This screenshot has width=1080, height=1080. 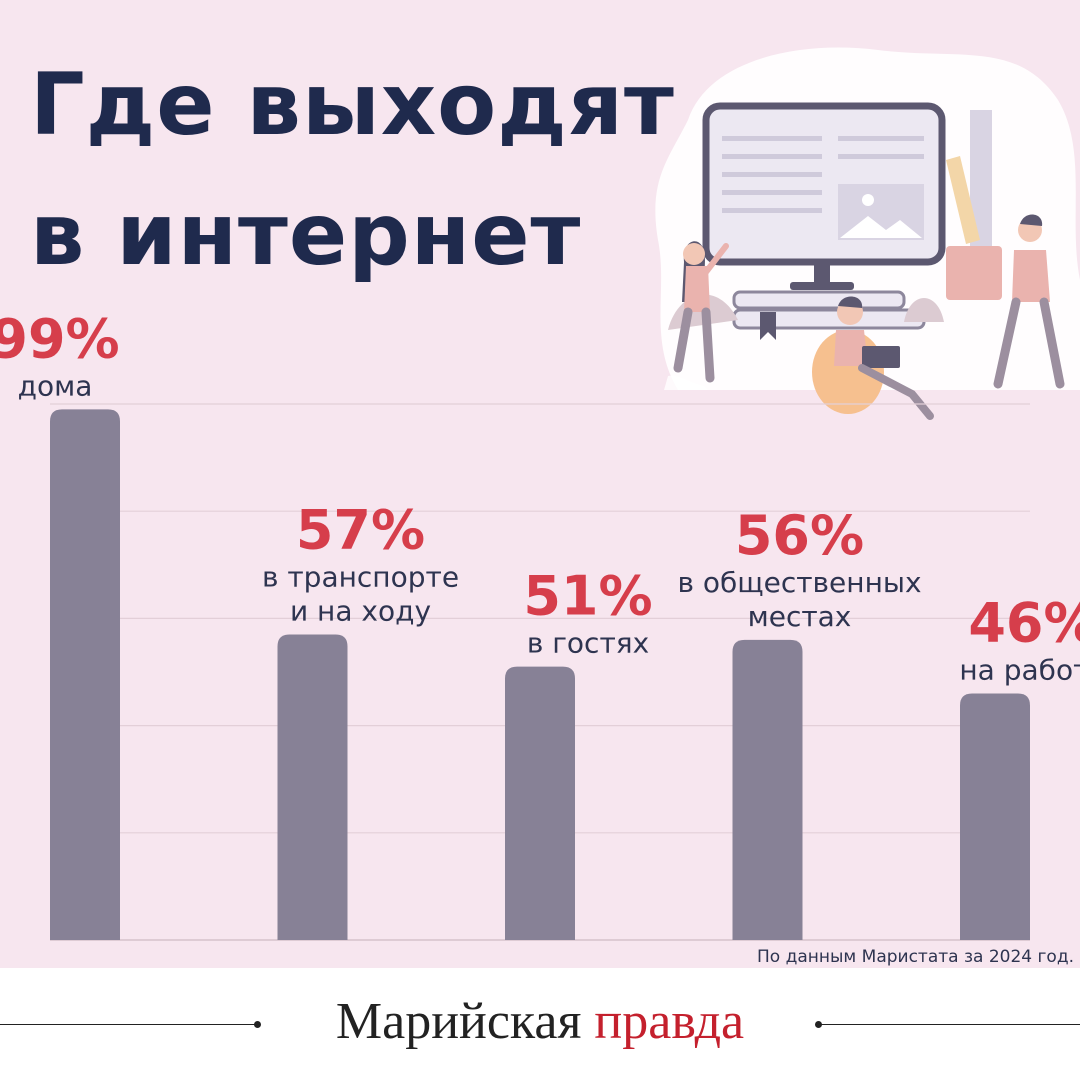 What do you see at coordinates (974, 273) in the screenshot?
I see `pencil-cup-icon` at bounding box center [974, 273].